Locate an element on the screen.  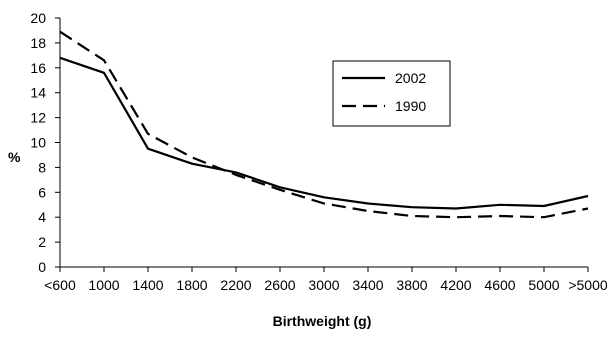
x-axis-title: Birthweight (g) is located at coordinates (322, 321).